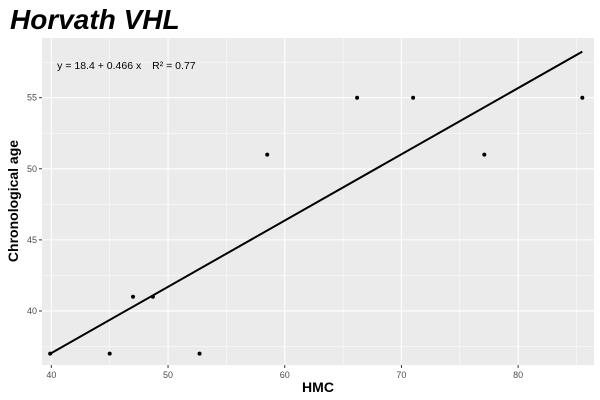  What do you see at coordinates (285, 375) in the screenshot?
I see `x-tick-label: 60` at bounding box center [285, 375].